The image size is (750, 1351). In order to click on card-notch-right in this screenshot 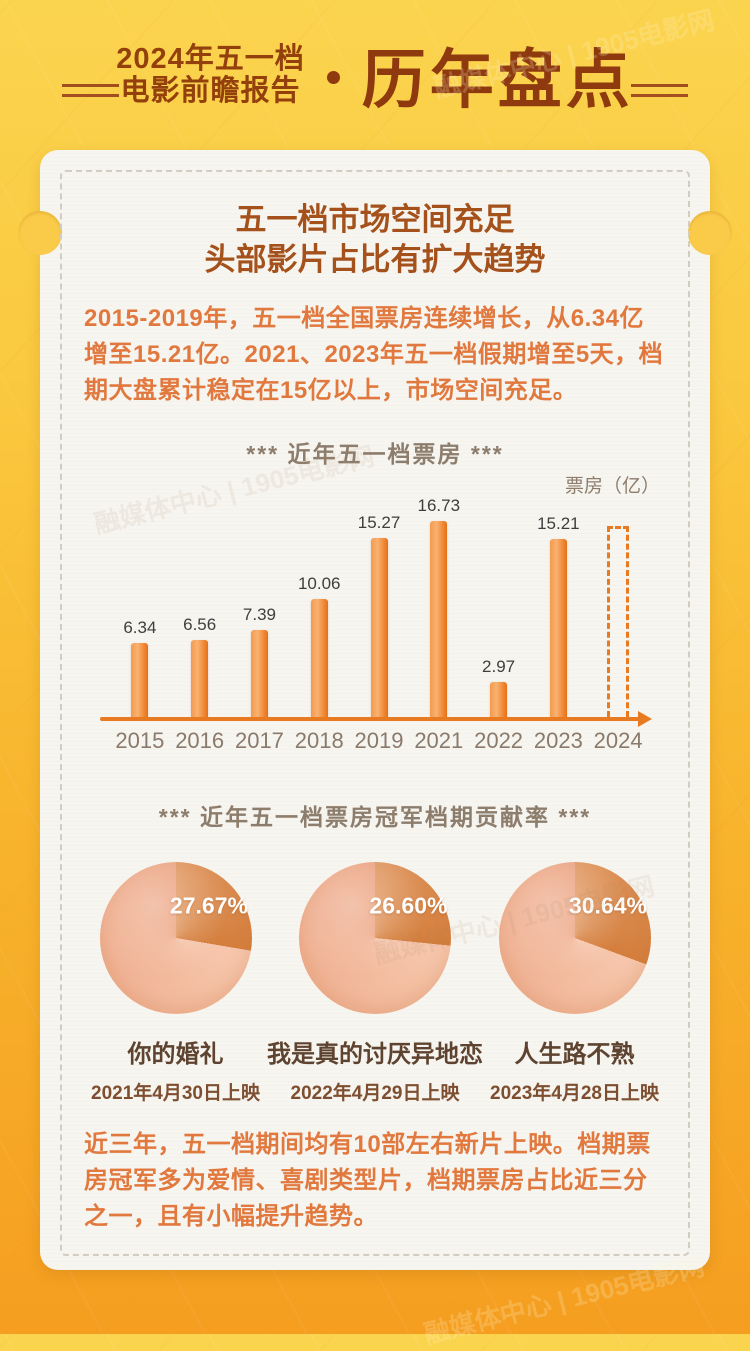, I will do `click(710, 233)`.